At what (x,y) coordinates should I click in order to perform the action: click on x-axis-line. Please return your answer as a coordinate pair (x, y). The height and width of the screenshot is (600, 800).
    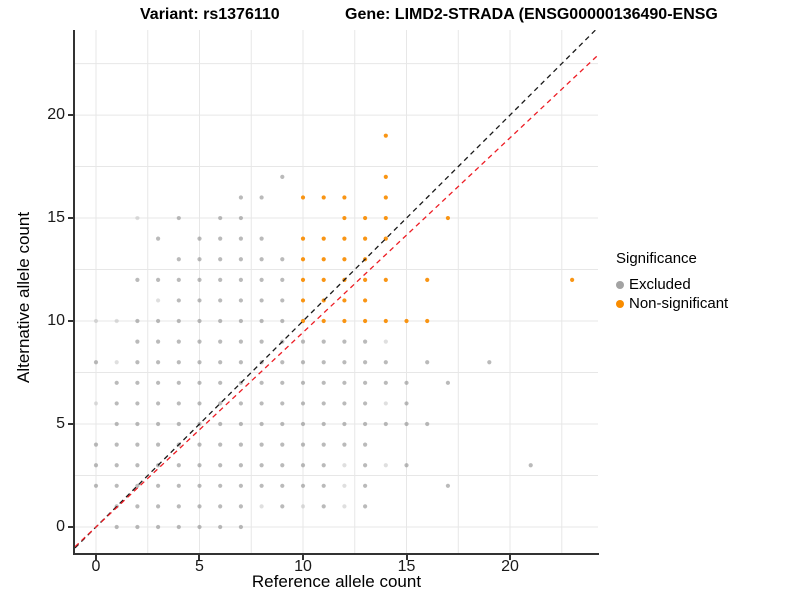
    Looking at the image, I should click on (336, 554).